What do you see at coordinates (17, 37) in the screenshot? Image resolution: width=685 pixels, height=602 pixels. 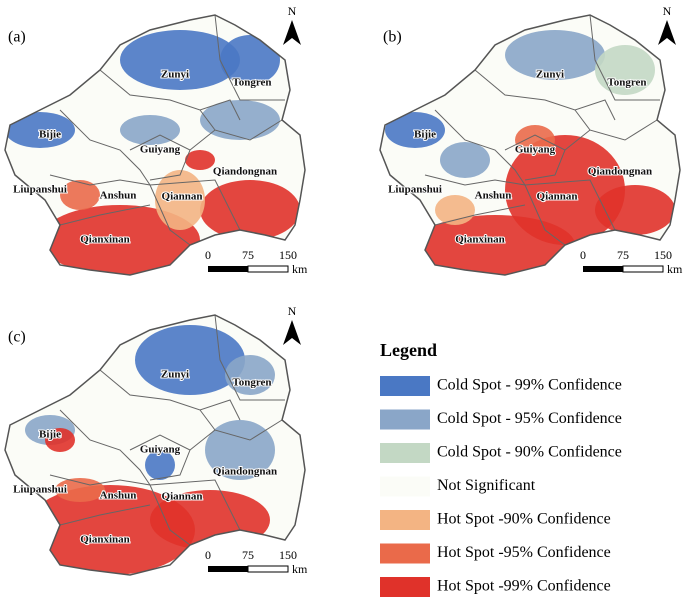 I see `panel-label: (a)` at bounding box center [17, 37].